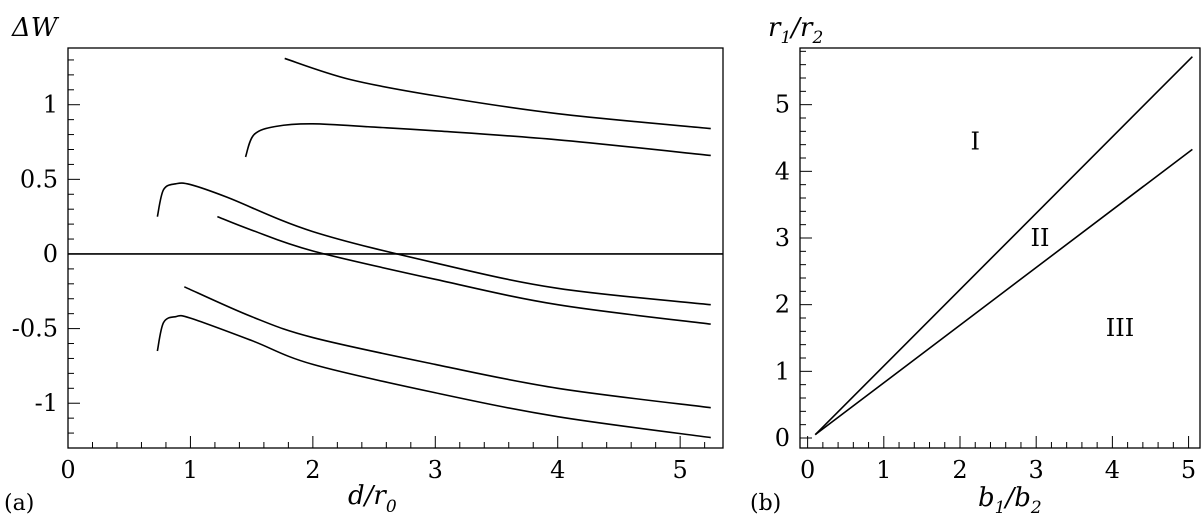  Describe the element at coordinates (775, 28) in the screenshot. I see `panel-b-ylabel-r1: r` at that location.